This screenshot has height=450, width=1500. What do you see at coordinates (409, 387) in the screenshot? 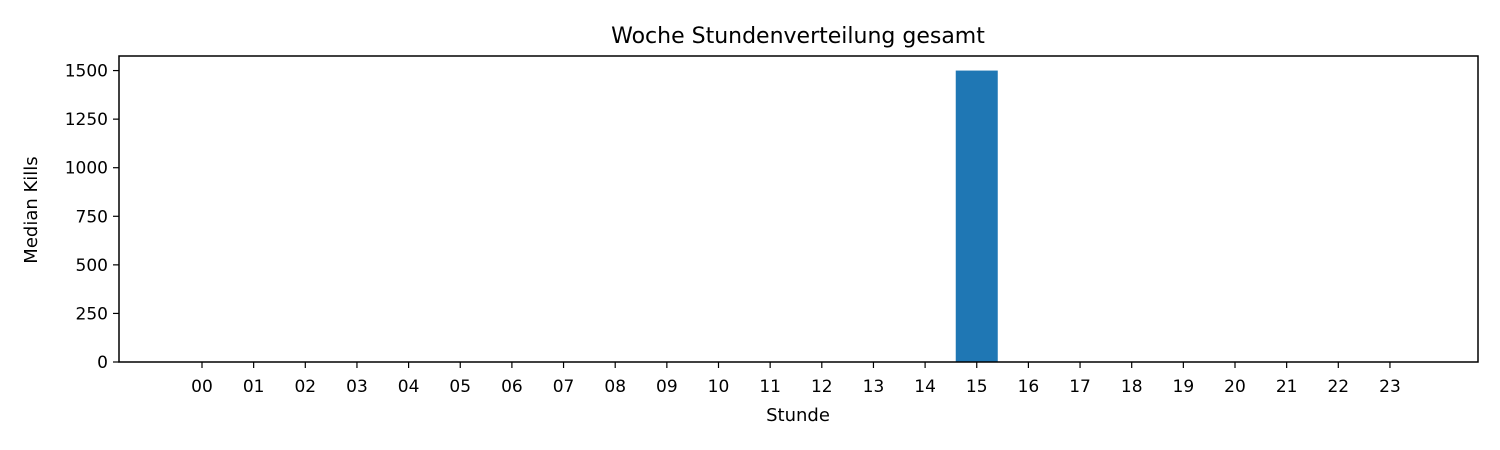
I see `x-tick-label-04: 04` at bounding box center [409, 387].